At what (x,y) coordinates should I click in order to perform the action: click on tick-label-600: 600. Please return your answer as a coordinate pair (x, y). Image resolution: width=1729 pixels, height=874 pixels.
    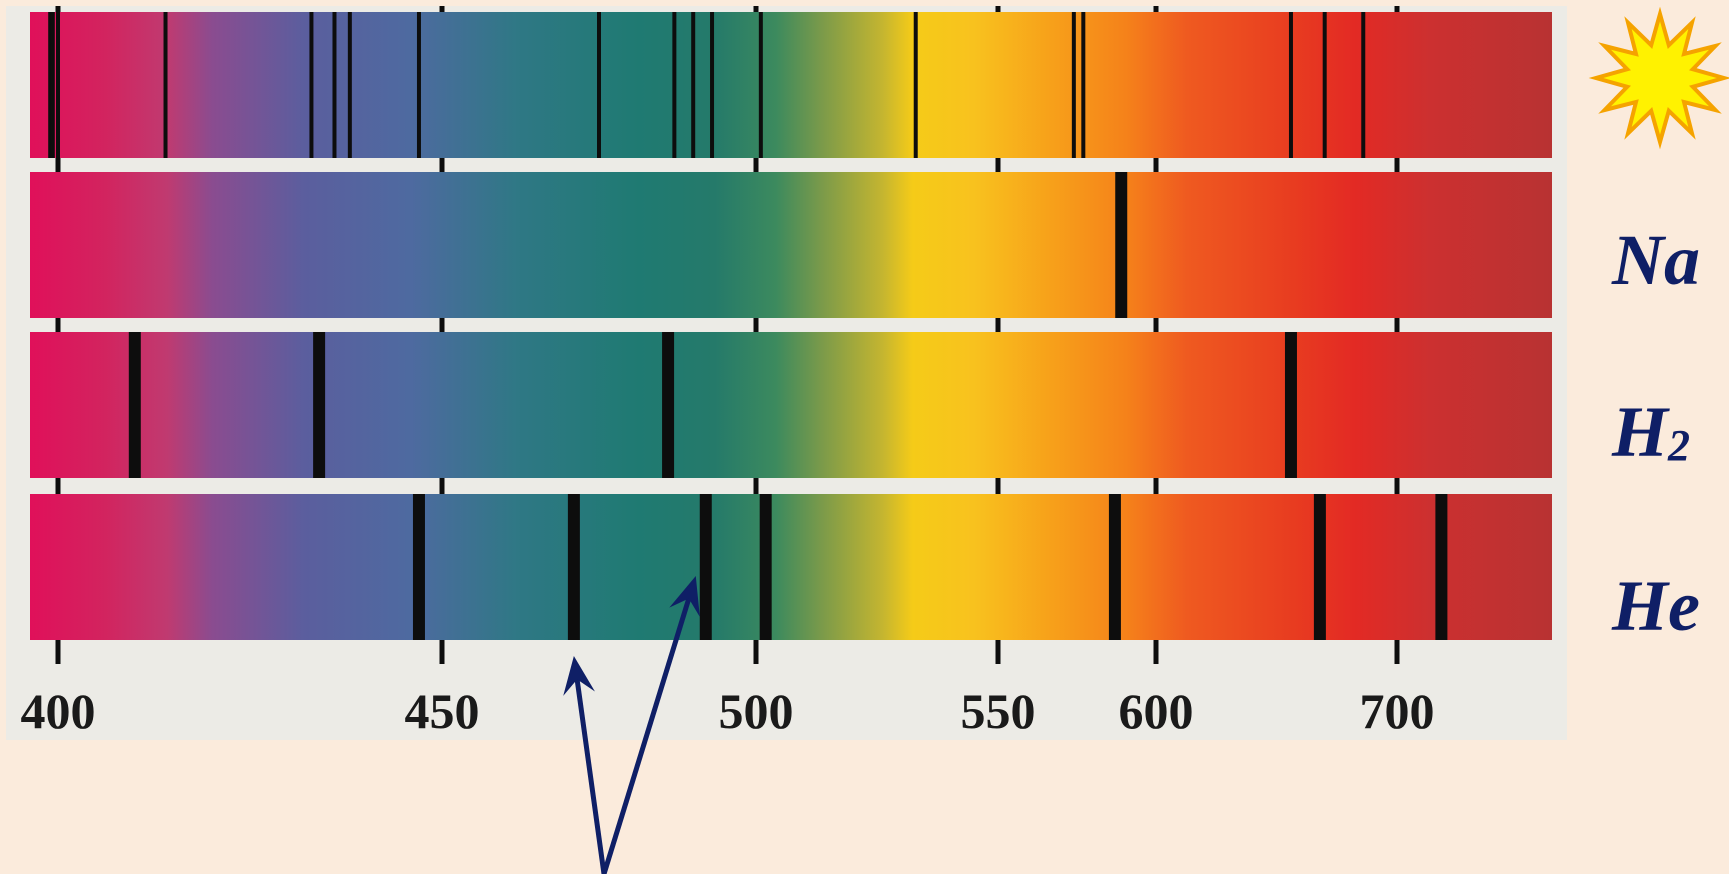
    Looking at the image, I should click on (1156, 711).